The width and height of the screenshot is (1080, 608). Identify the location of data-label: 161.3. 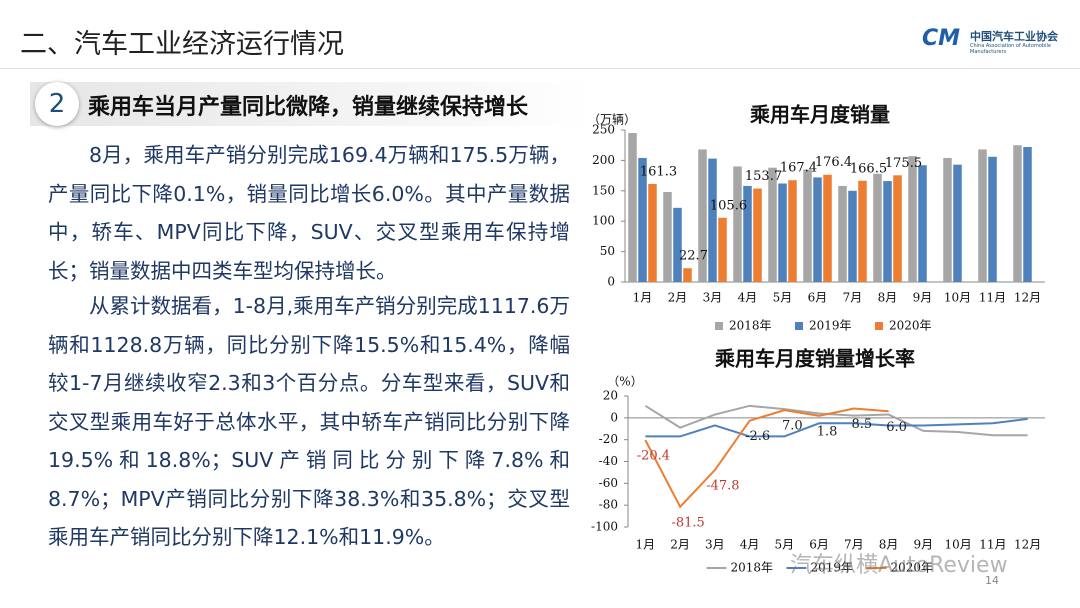
(658, 171).